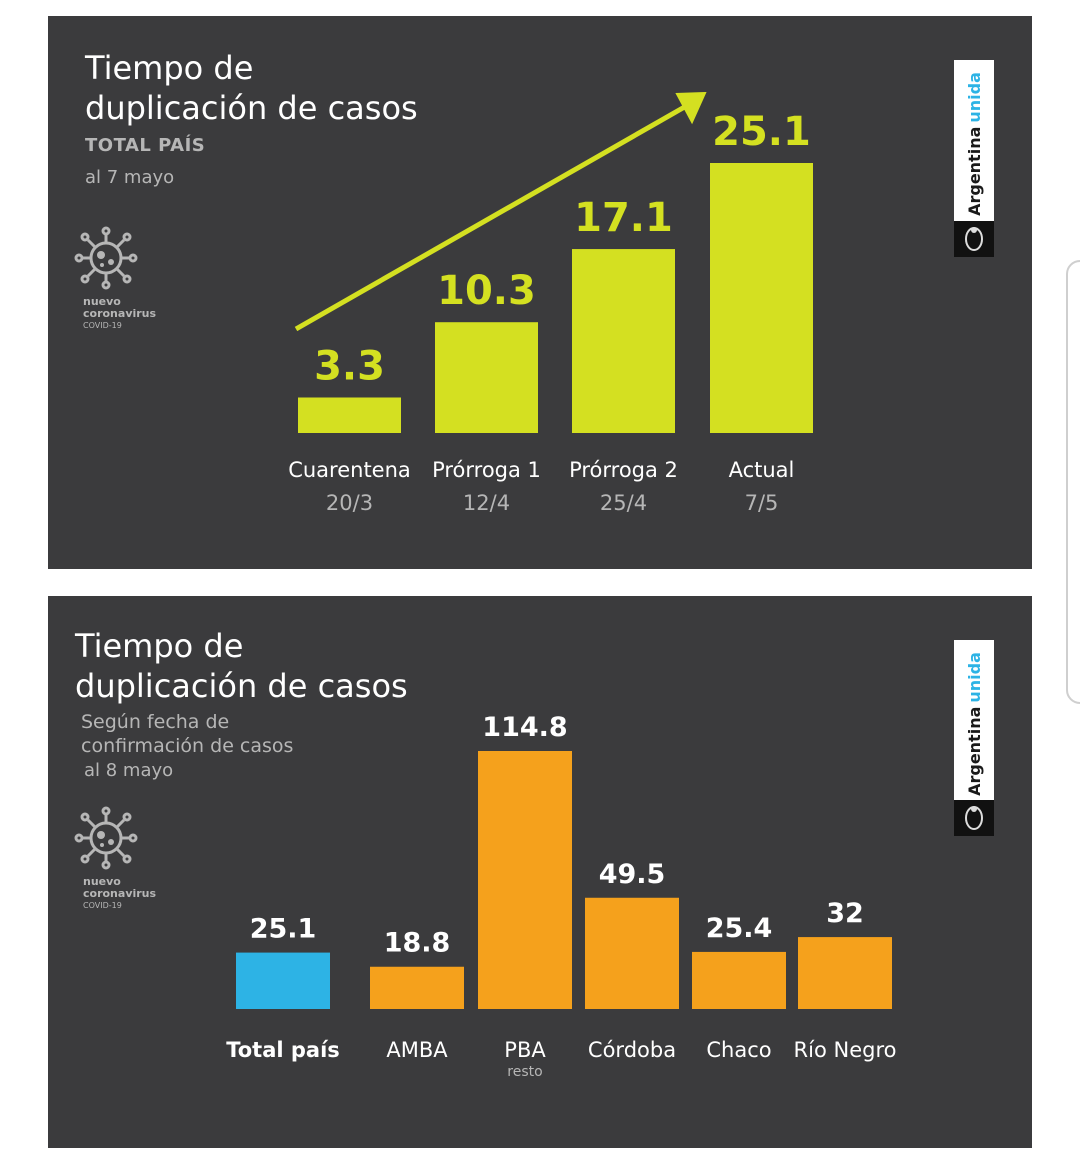 Image resolution: width=1080 pixels, height=1158 pixels. I want to click on chart-subtitle: TOTAL PAÍS, so click(145, 145).